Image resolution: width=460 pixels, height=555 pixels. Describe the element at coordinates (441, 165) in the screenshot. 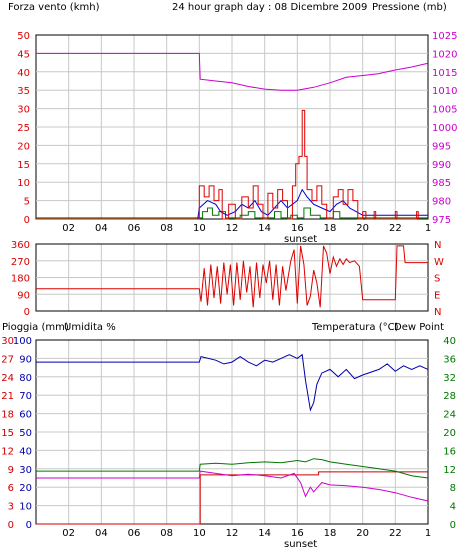

I see `pressure-tick-label: 990` at that location.